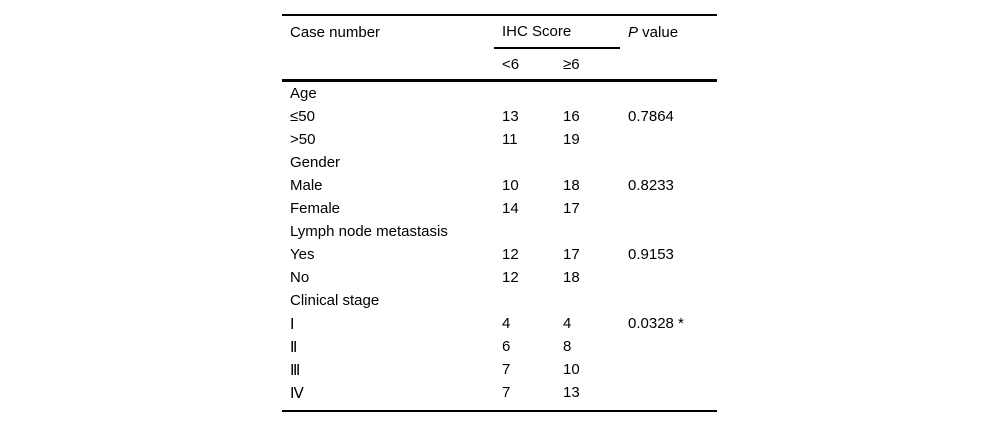  I want to click on row-label: Yes, so click(302, 254).